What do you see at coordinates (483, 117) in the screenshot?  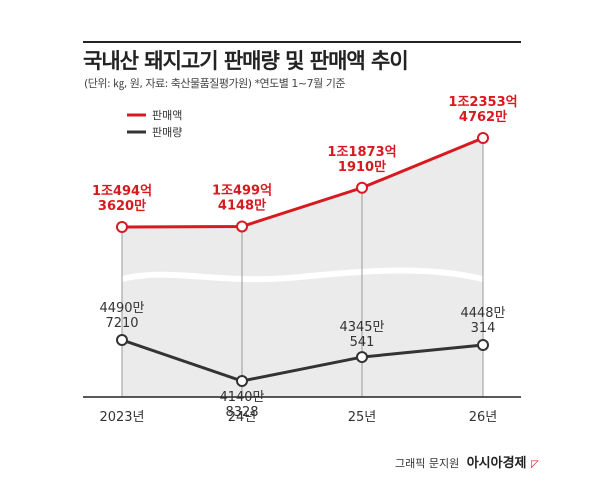 I see `data-label-line: 4762만` at bounding box center [483, 117].